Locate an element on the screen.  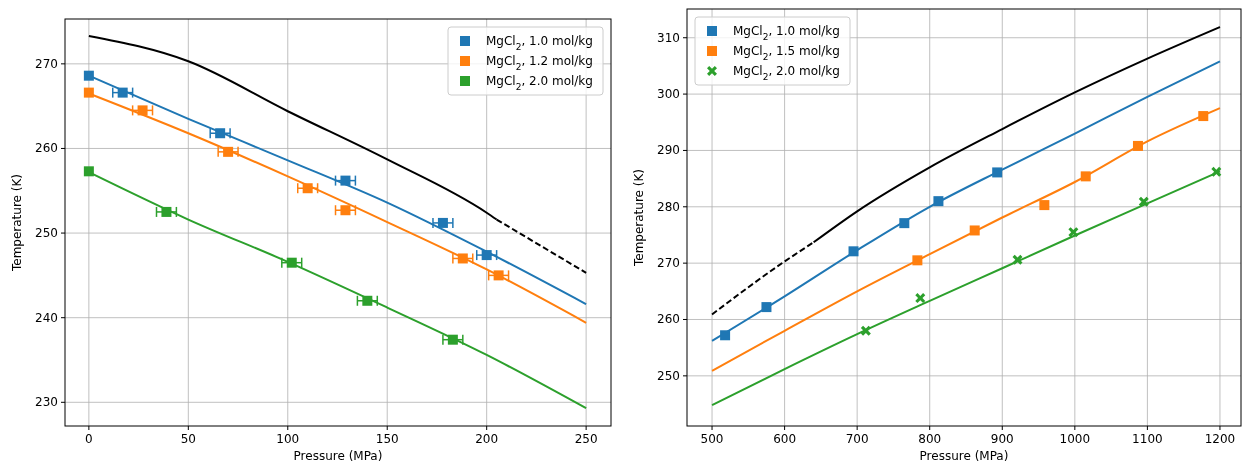
x-tick-label: 50 is located at coordinates (188, 439).